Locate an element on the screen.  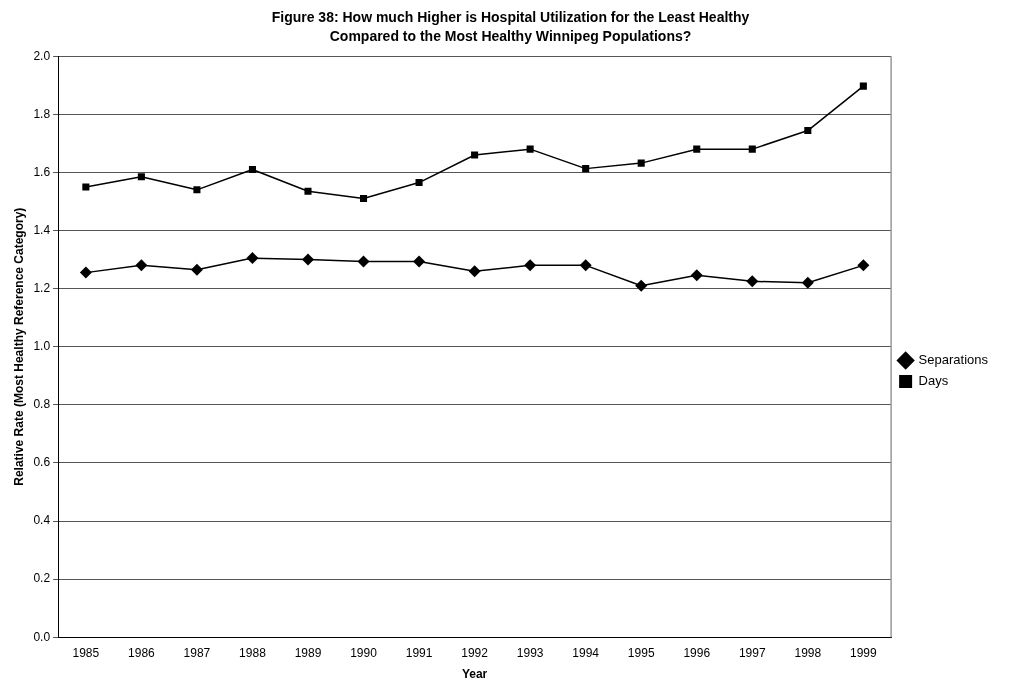
y-tick-label: 0.4 is located at coordinates (42, 520).